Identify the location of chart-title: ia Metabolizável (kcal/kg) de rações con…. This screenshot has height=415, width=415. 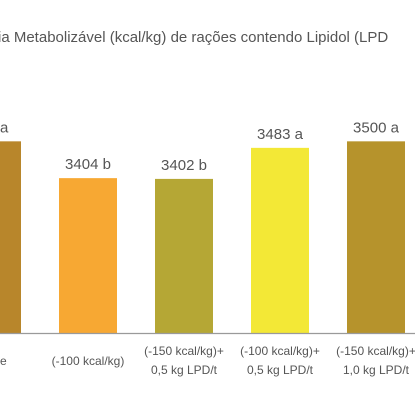
(194, 37).